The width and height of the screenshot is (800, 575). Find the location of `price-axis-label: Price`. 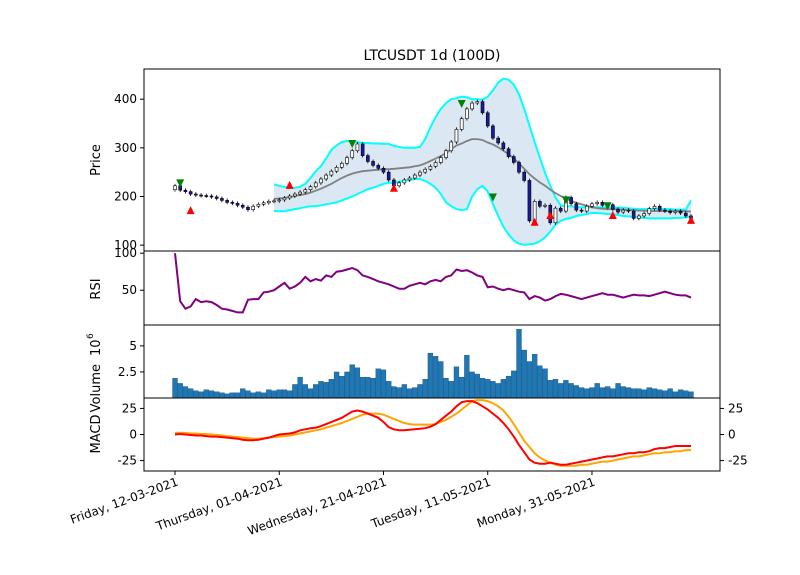

price-axis-label: Price is located at coordinates (96, 160).